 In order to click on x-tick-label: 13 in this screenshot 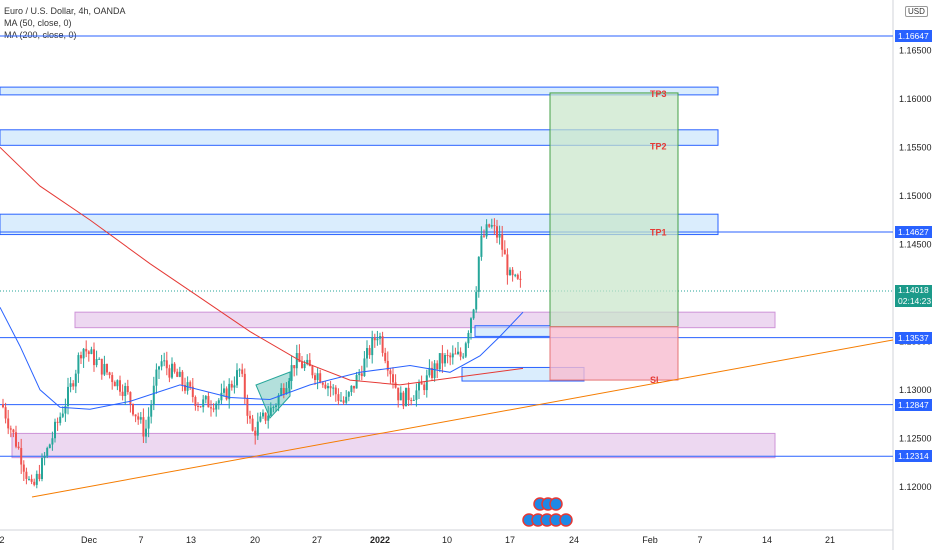, I will do `click(191, 540)`.